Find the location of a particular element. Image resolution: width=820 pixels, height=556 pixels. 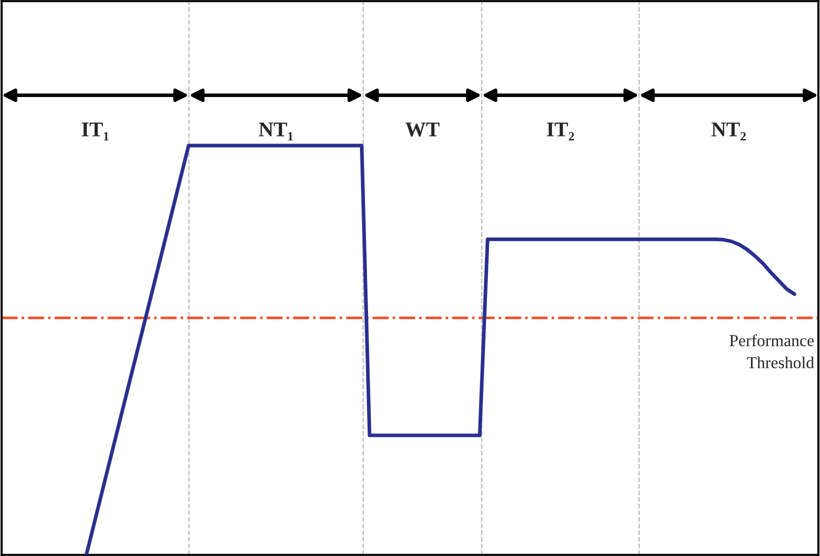

text: NT₁ is located at coordinates (275, 131).